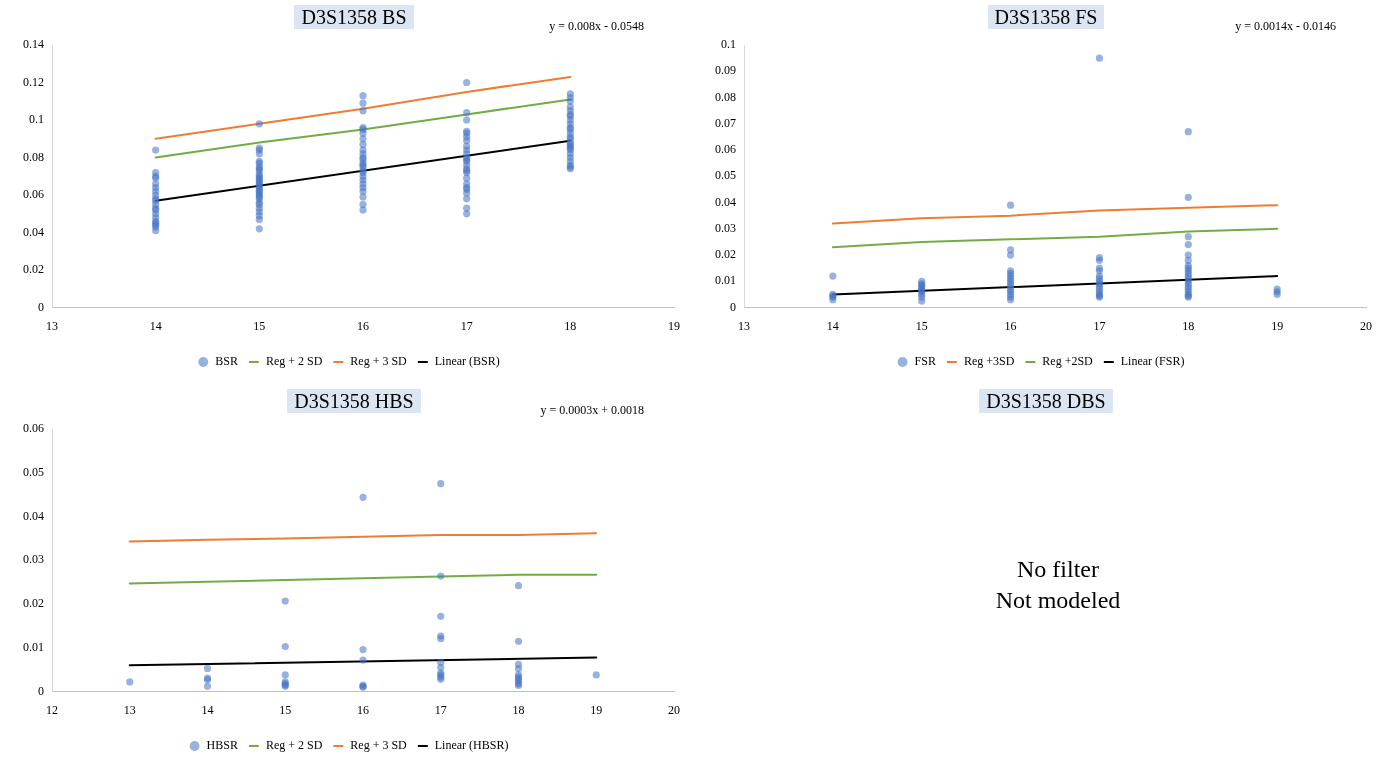 This screenshot has height=768, width=1384. Describe the element at coordinates (592, 410) in the screenshot. I see `text: y = 0.0003x + 0.0018` at that location.